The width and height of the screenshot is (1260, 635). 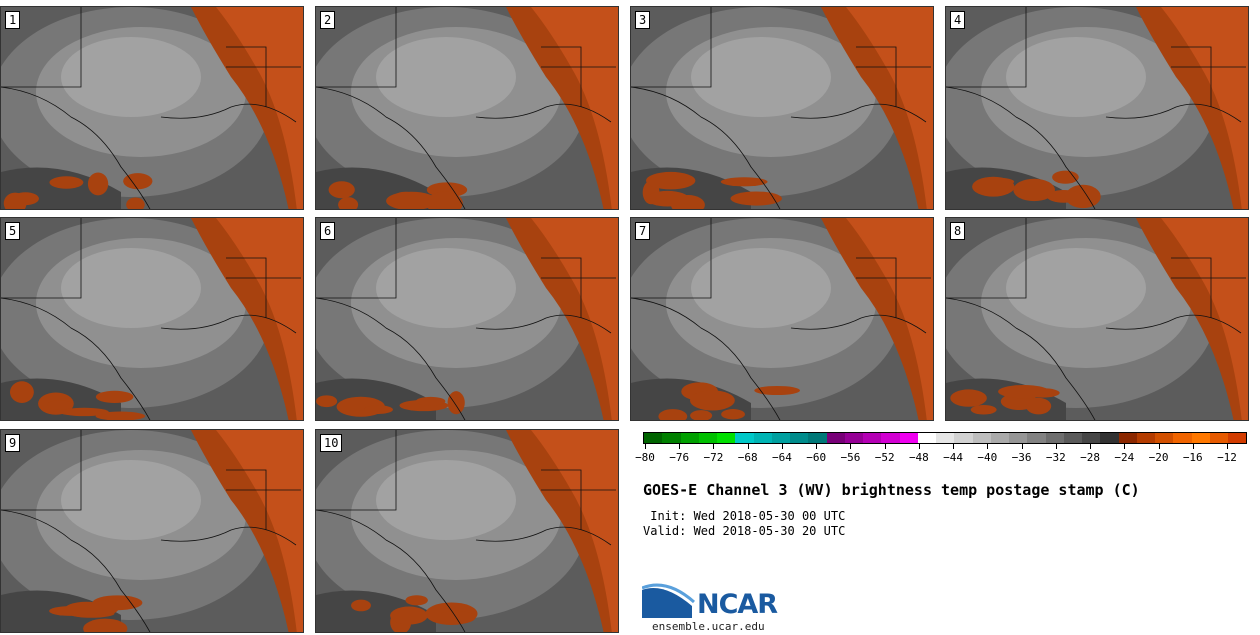 What do you see at coordinates (958, 20) in the screenshot?
I see `panel-number: 4` at bounding box center [958, 20].